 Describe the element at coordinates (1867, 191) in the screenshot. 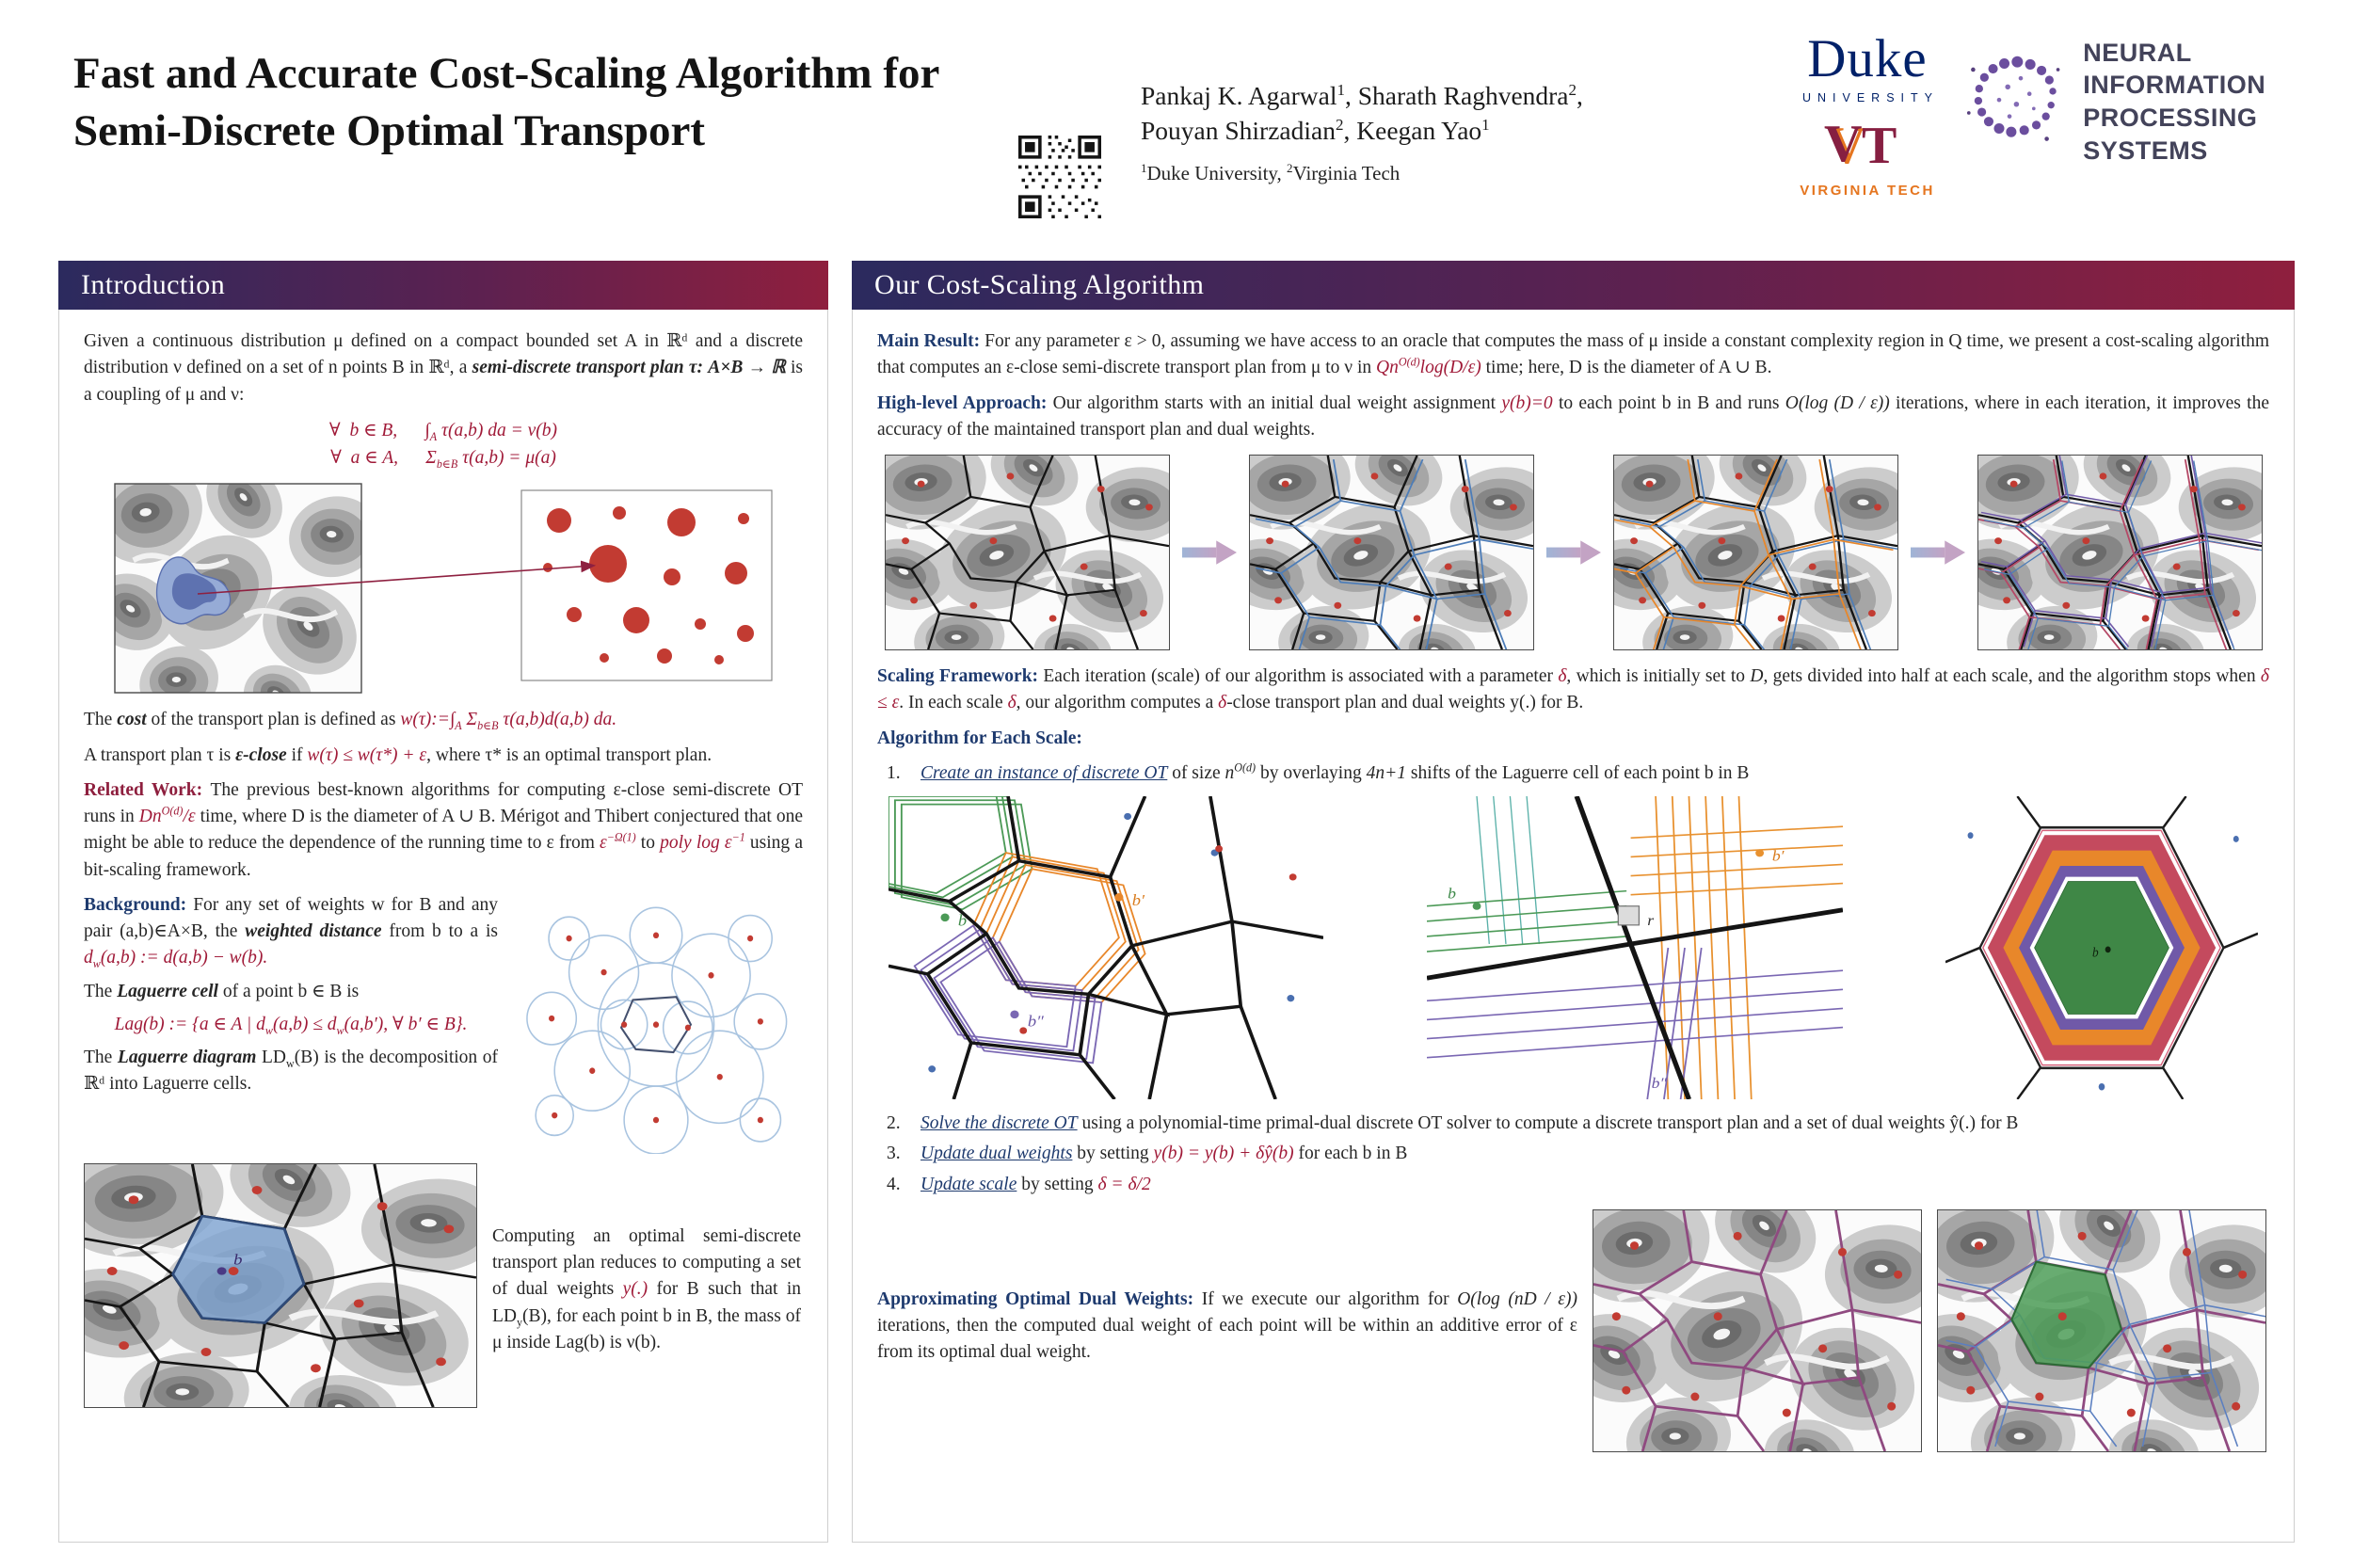

I see `virginia-tech-label: VIRGINIA TECH` at that location.